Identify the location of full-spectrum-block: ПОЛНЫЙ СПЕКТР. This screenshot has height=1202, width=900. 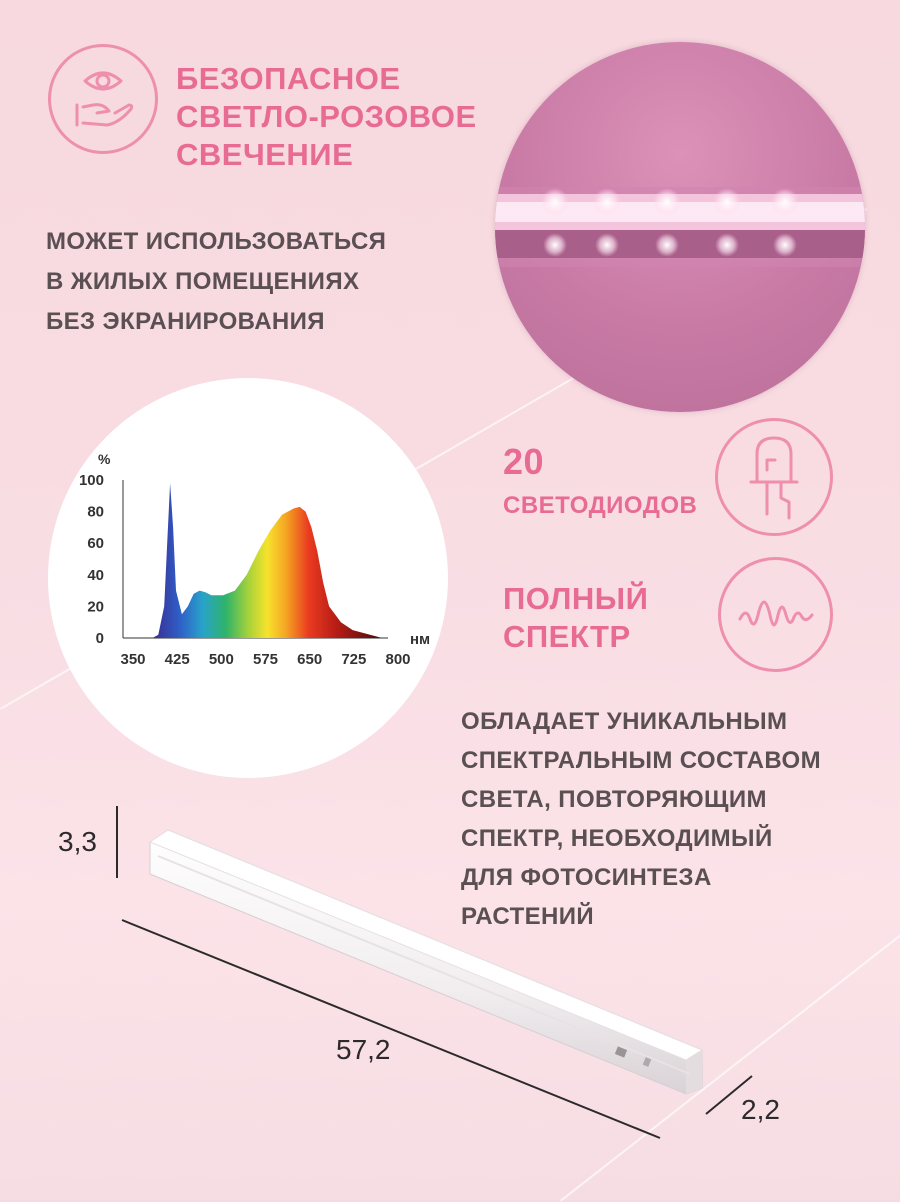
(575, 618).